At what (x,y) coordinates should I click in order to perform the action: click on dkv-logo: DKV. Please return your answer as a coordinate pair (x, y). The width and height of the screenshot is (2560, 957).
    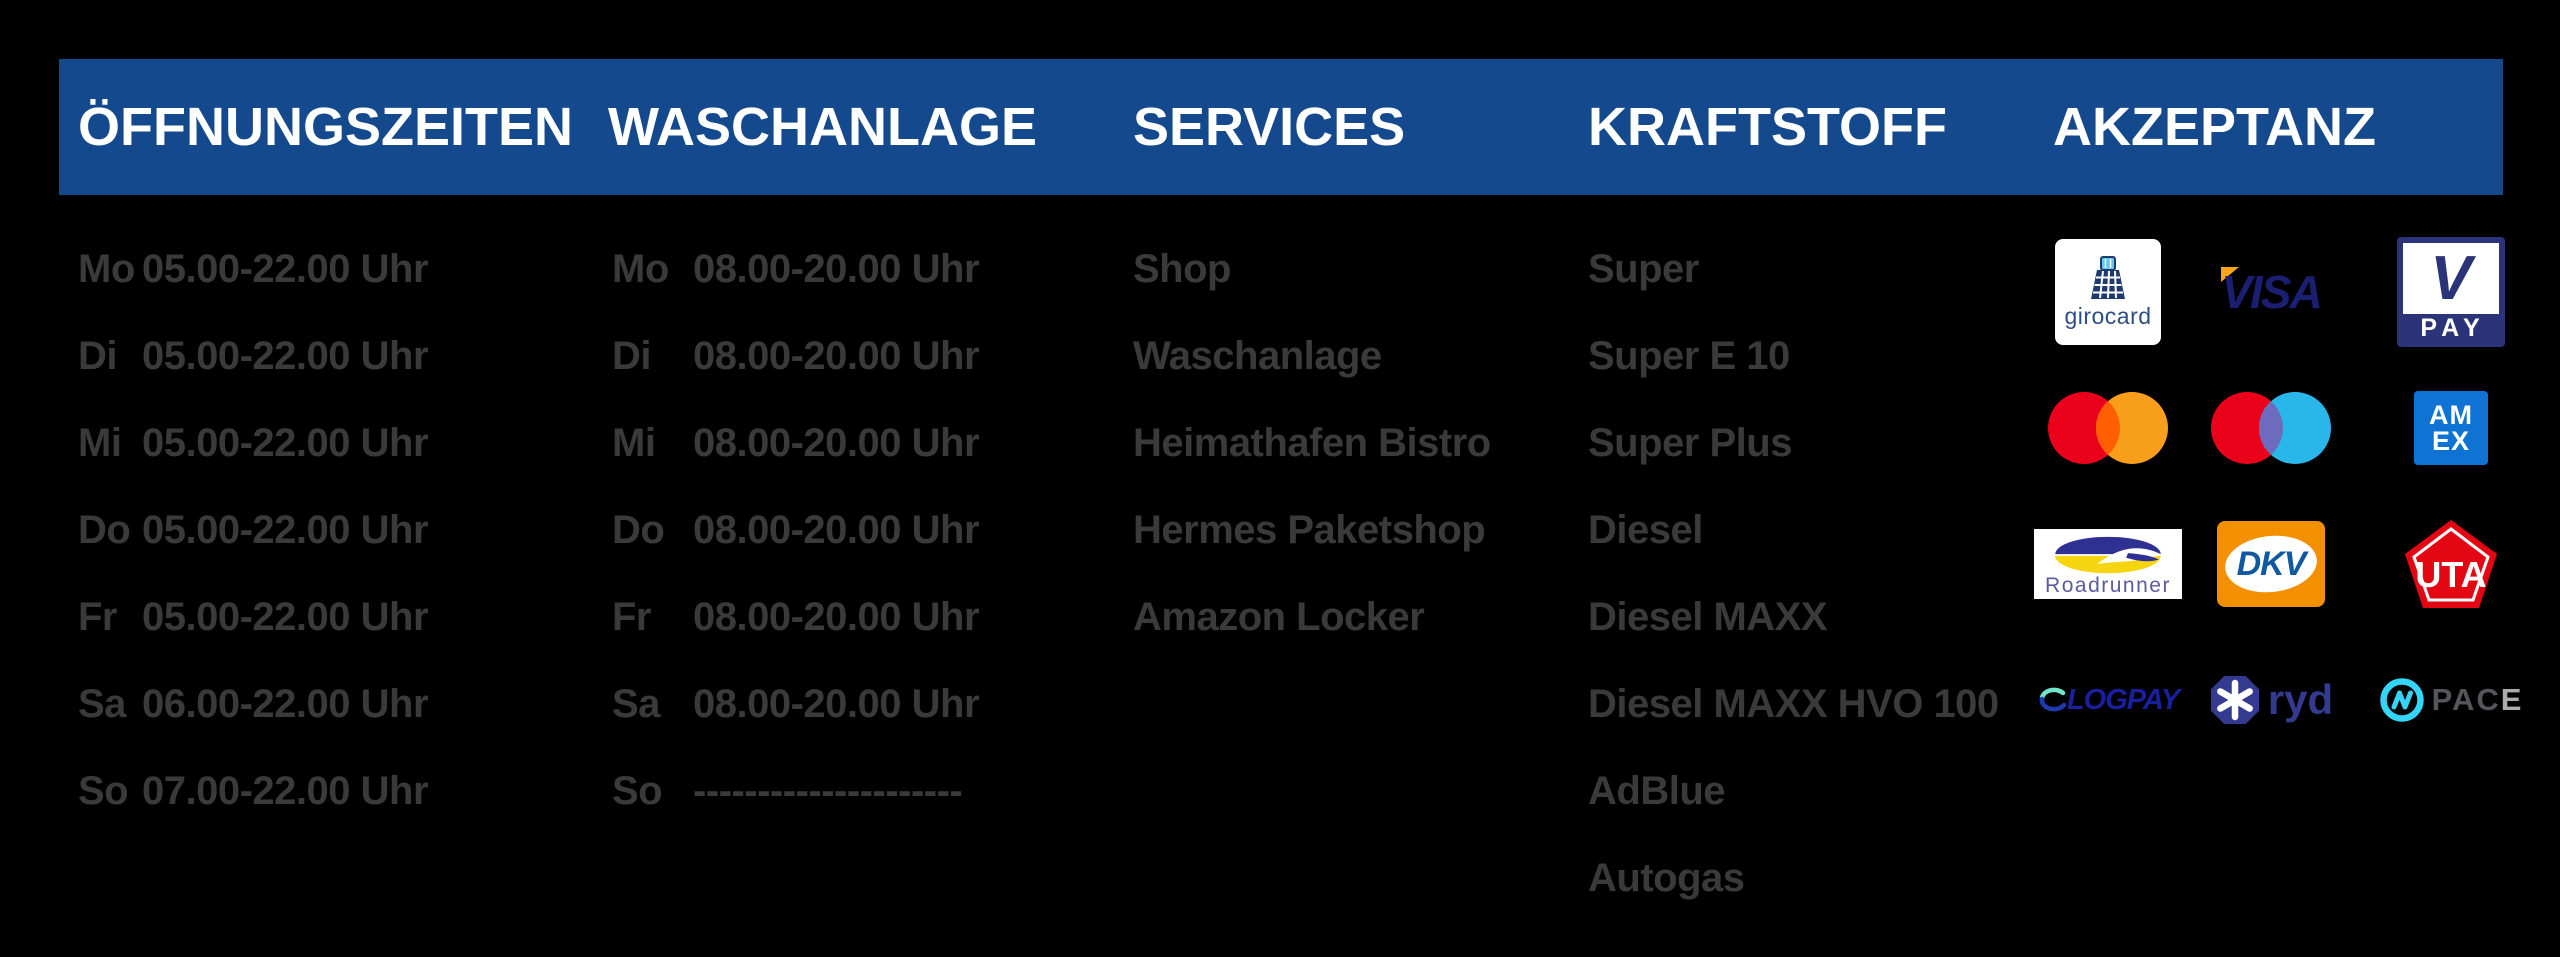
    Looking at the image, I should click on (2271, 564).